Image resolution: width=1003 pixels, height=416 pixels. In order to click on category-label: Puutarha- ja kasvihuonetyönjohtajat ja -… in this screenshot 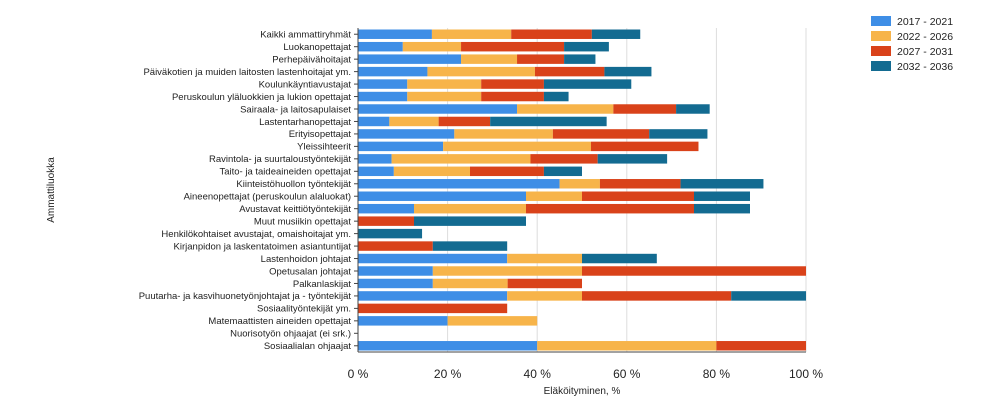, I will do `click(245, 296)`.